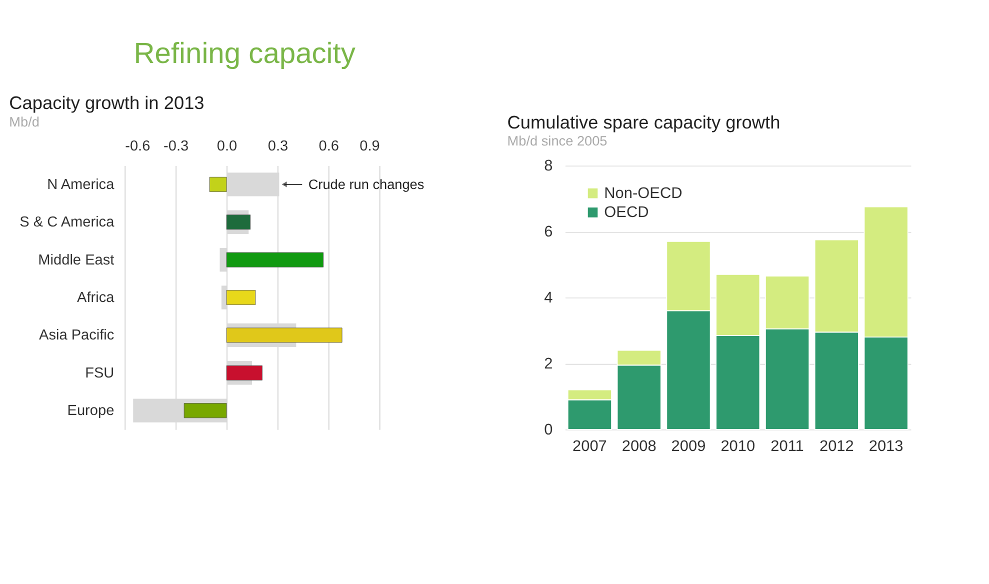 The width and height of the screenshot is (989, 584). Describe the element at coordinates (787, 446) in the screenshot. I see `x-tick-label: 2011` at that location.